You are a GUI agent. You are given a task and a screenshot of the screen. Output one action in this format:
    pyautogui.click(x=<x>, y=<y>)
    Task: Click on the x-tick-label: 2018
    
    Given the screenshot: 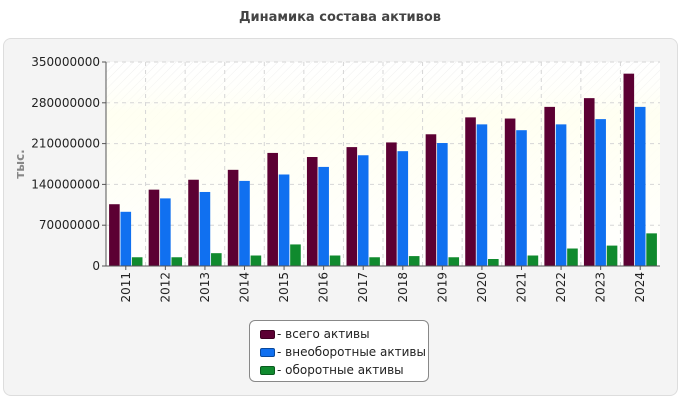 What is the action you would take?
    pyautogui.click(x=403, y=287)
    